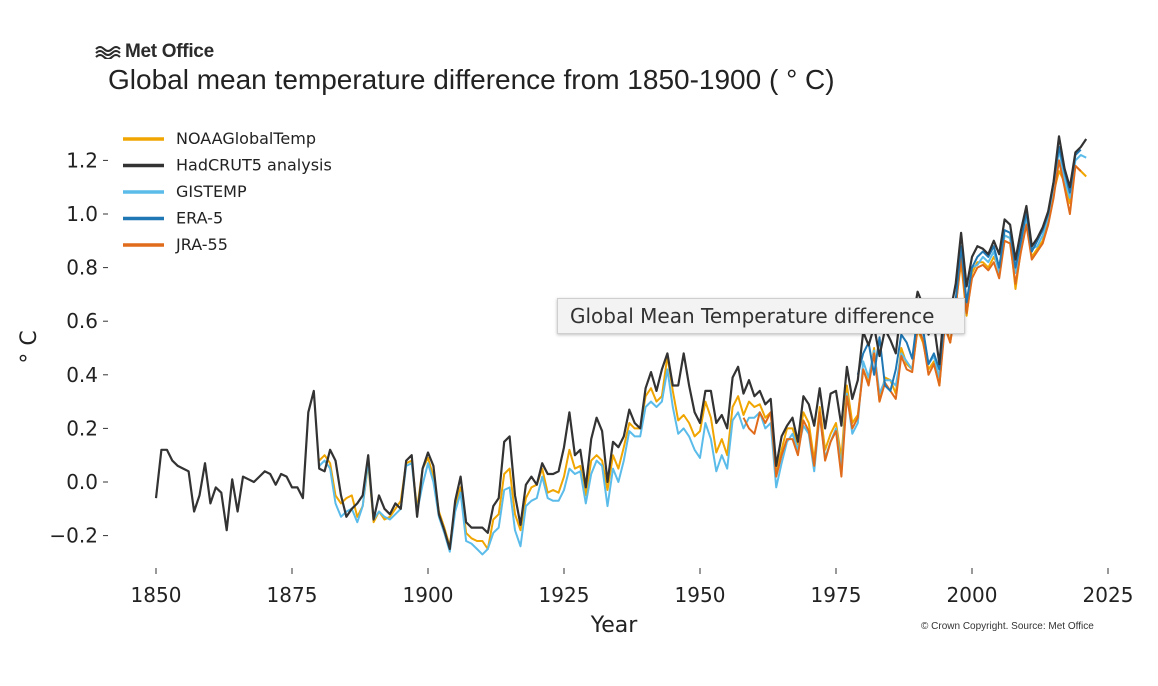  What do you see at coordinates (211, 191) in the screenshot?
I see `legend-label: GISTEMP` at bounding box center [211, 191].